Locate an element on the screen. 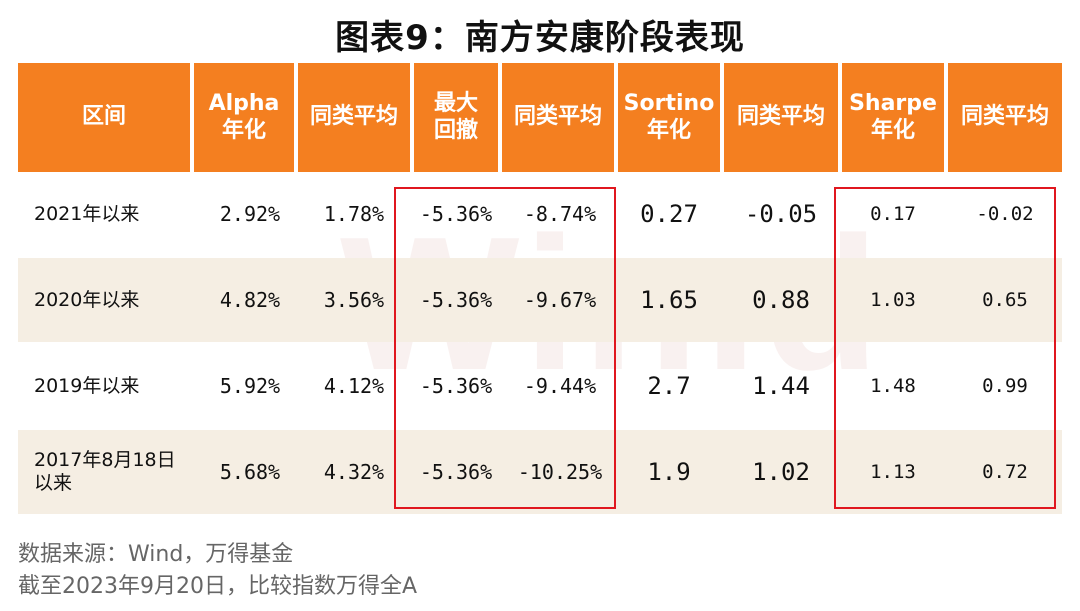 The image size is (1080, 611). mdd-avg-cell: -9.67% is located at coordinates (560, 300).